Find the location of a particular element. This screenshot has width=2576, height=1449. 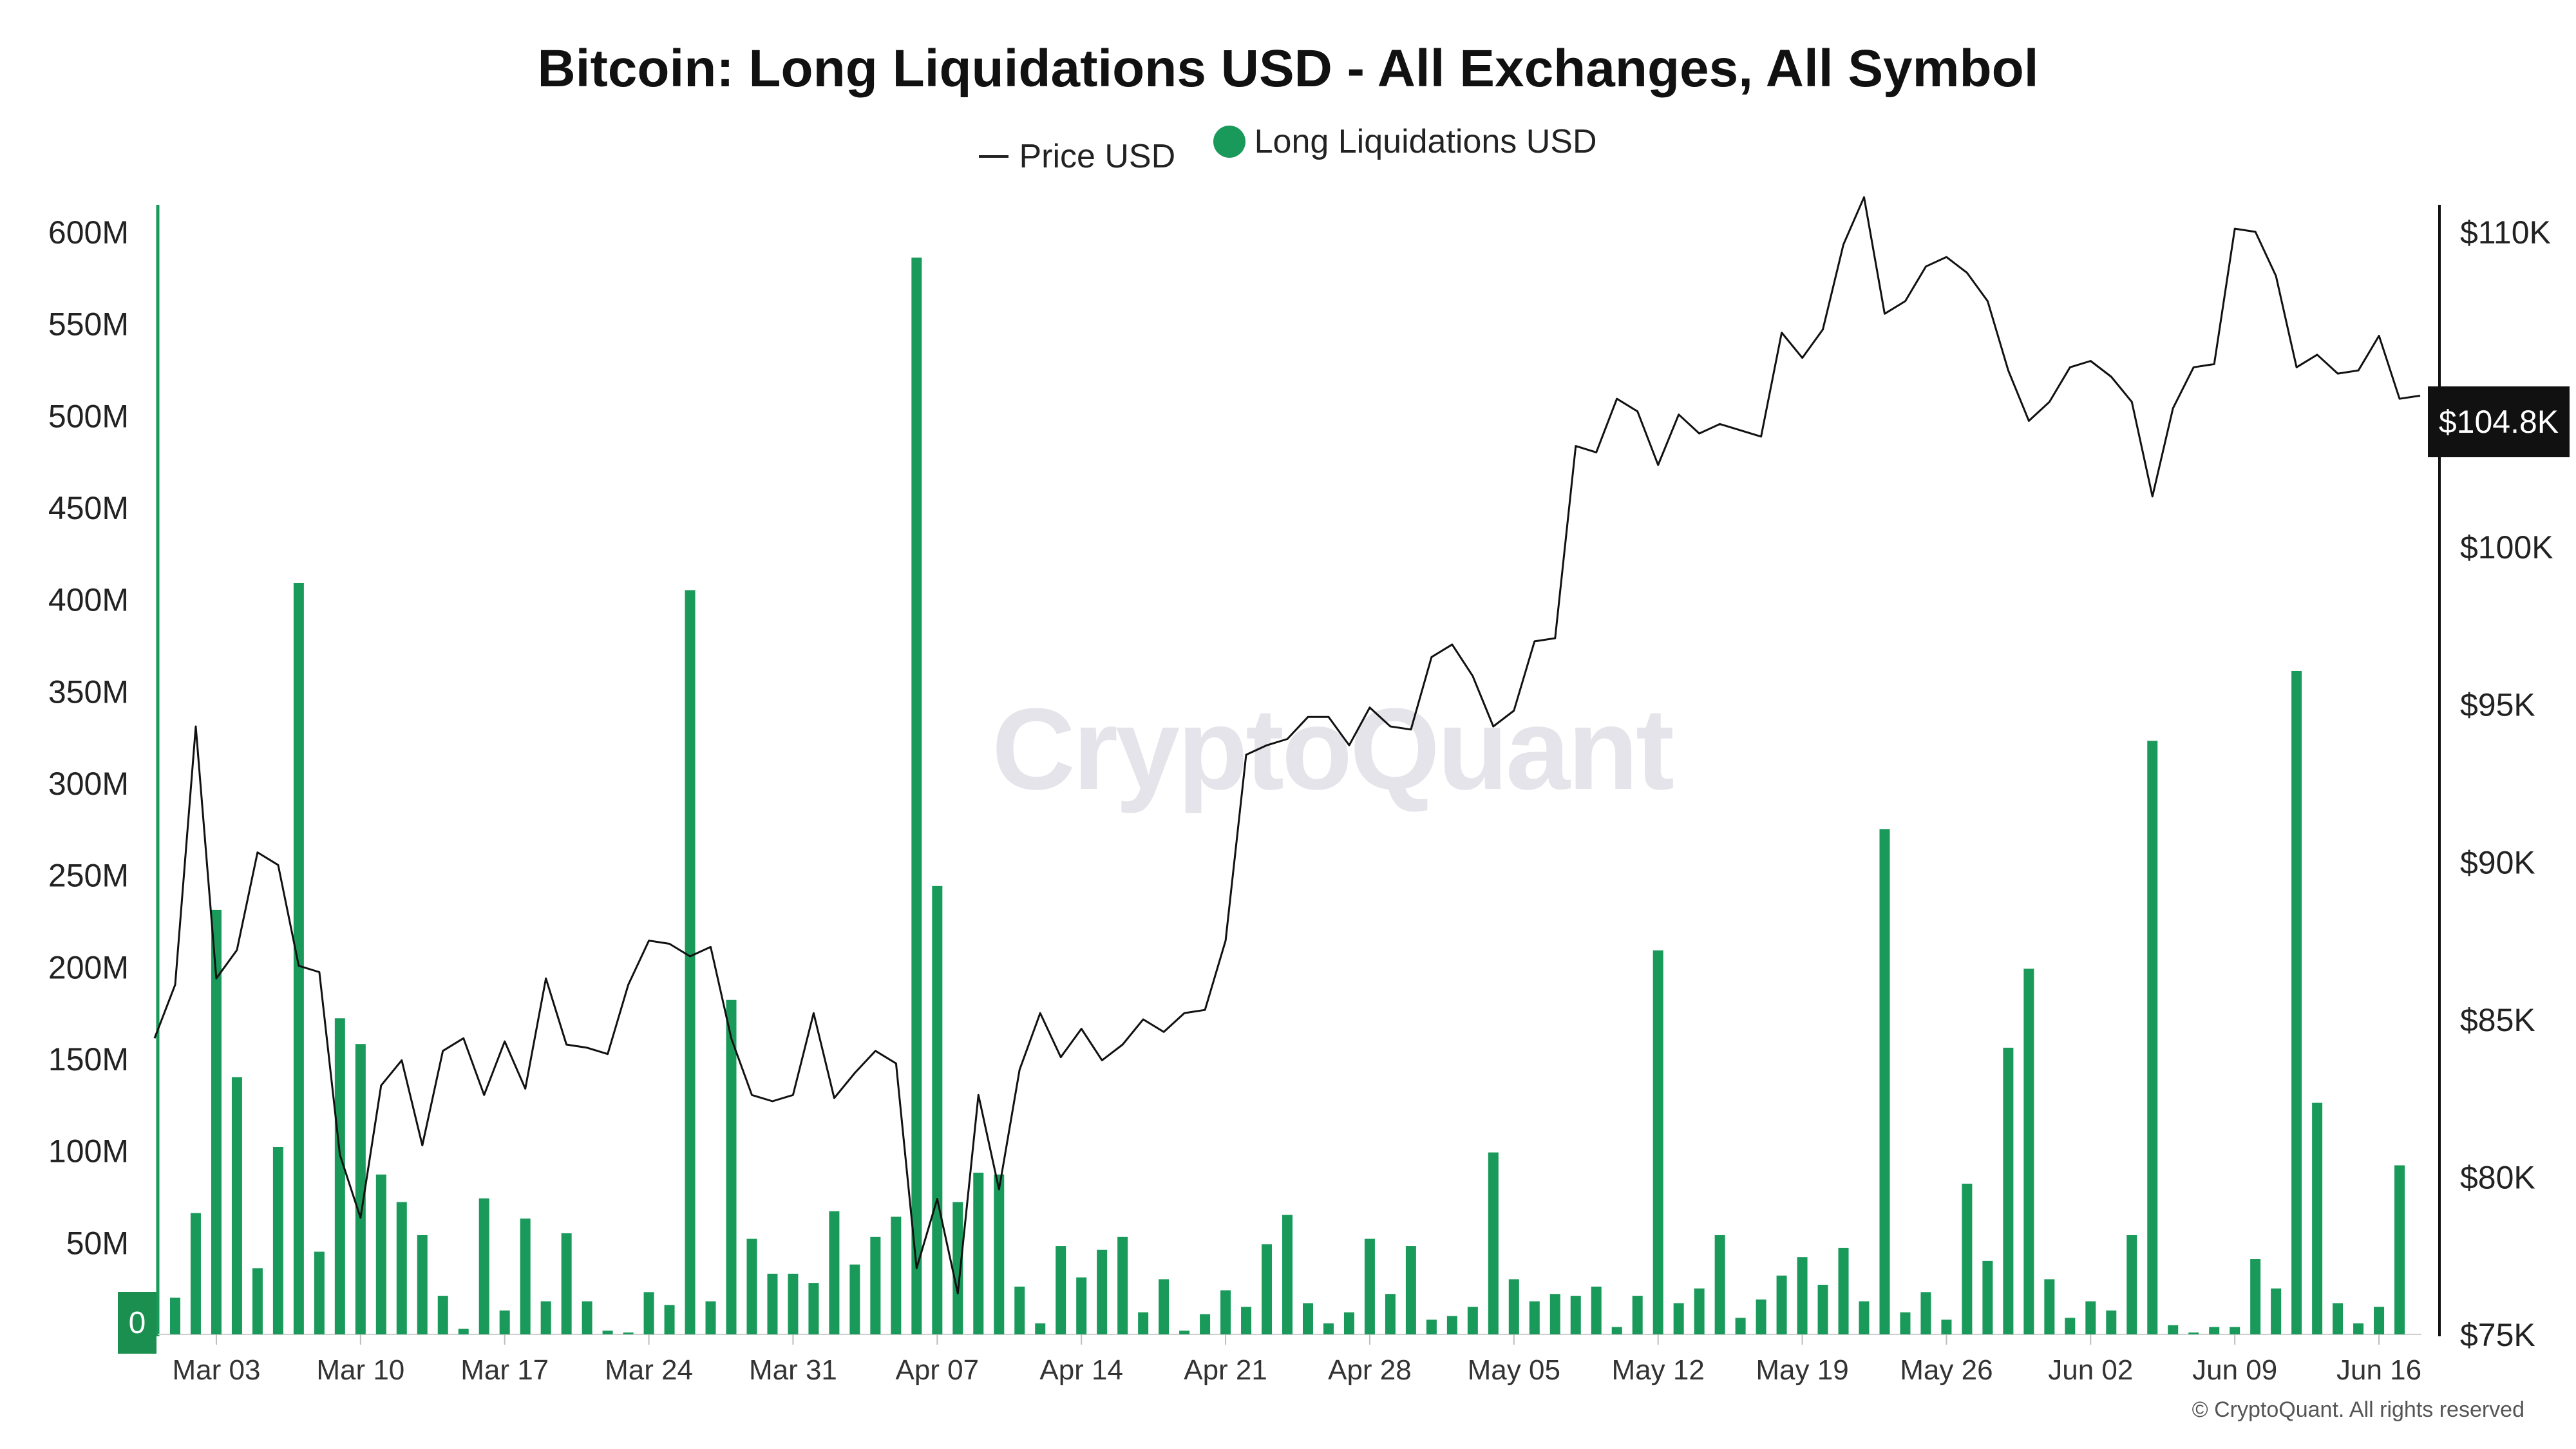

x-axis-tick-label: May 12 is located at coordinates (1659, 1370).